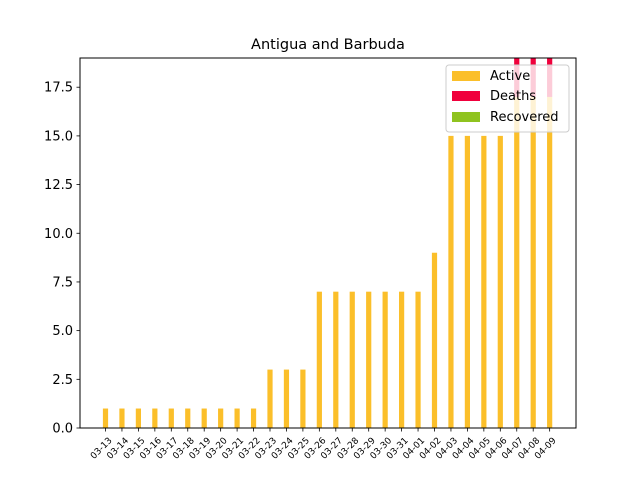 The height and width of the screenshot is (480, 640). I want to click on legend-label-active: Active, so click(510, 76).